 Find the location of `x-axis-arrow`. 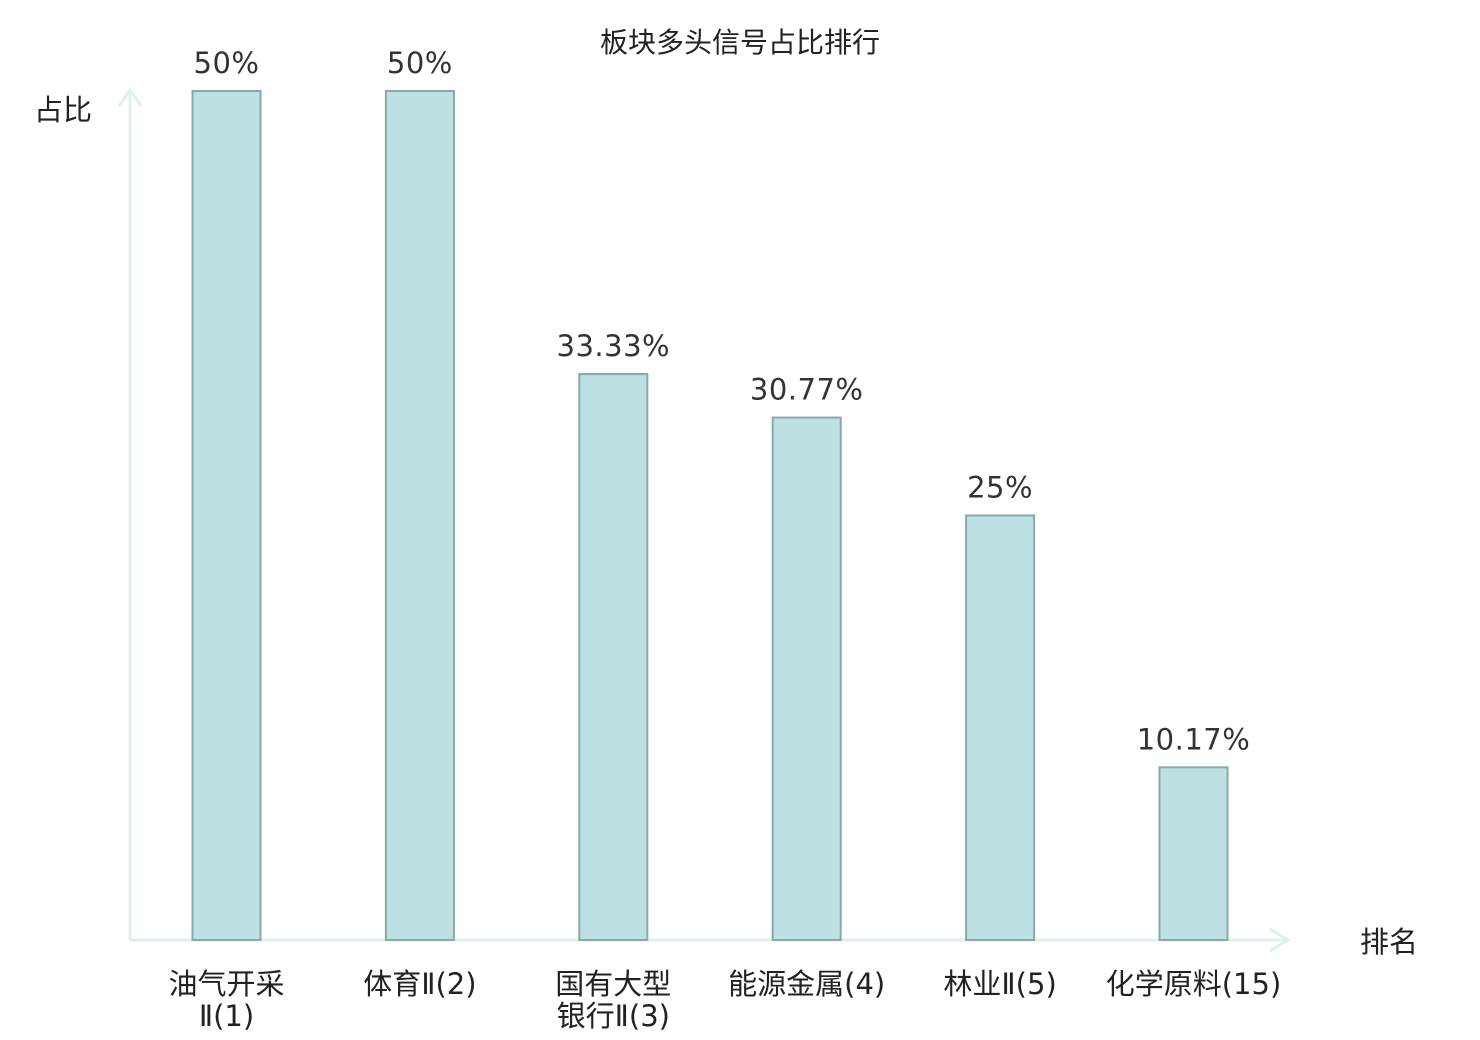

x-axis-arrow is located at coordinates (1280, 940).